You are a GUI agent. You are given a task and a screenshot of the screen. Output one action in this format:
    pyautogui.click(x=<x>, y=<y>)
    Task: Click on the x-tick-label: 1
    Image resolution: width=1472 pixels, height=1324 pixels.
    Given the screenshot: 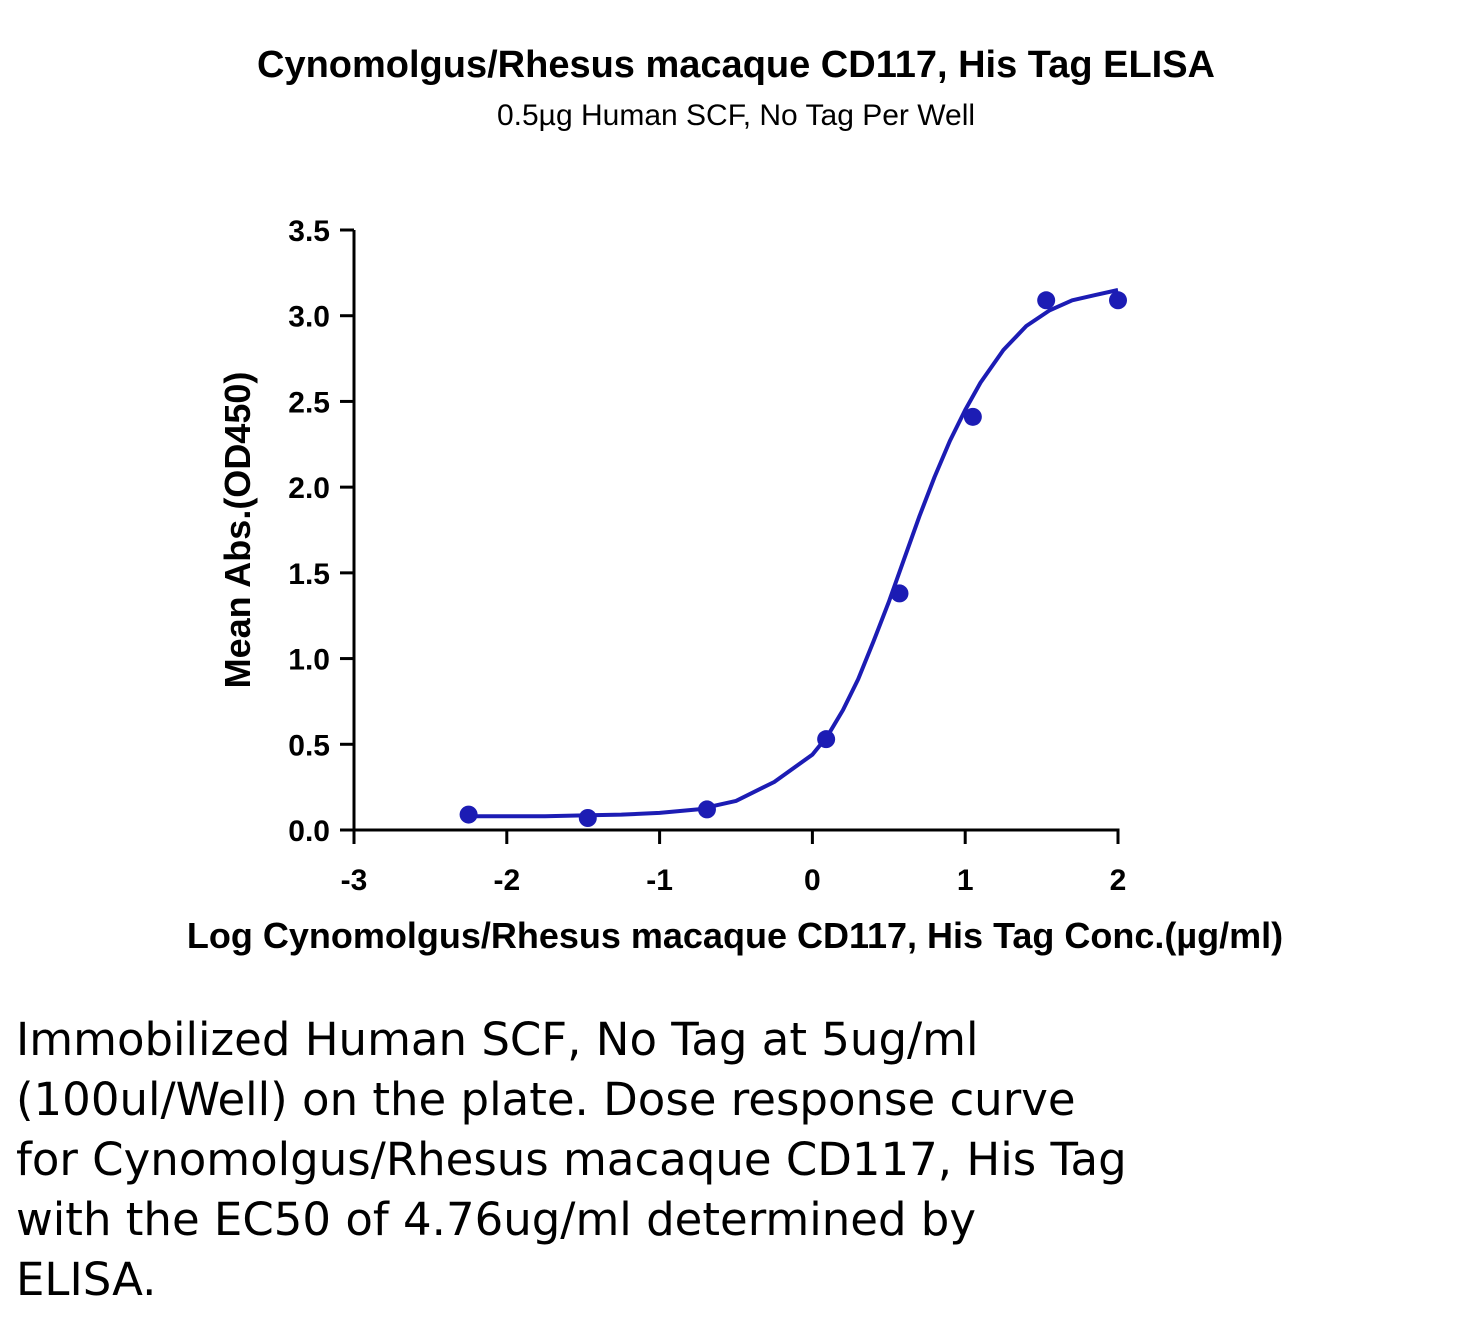 What is the action you would take?
    pyautogui.click(x=965, y=880)
    